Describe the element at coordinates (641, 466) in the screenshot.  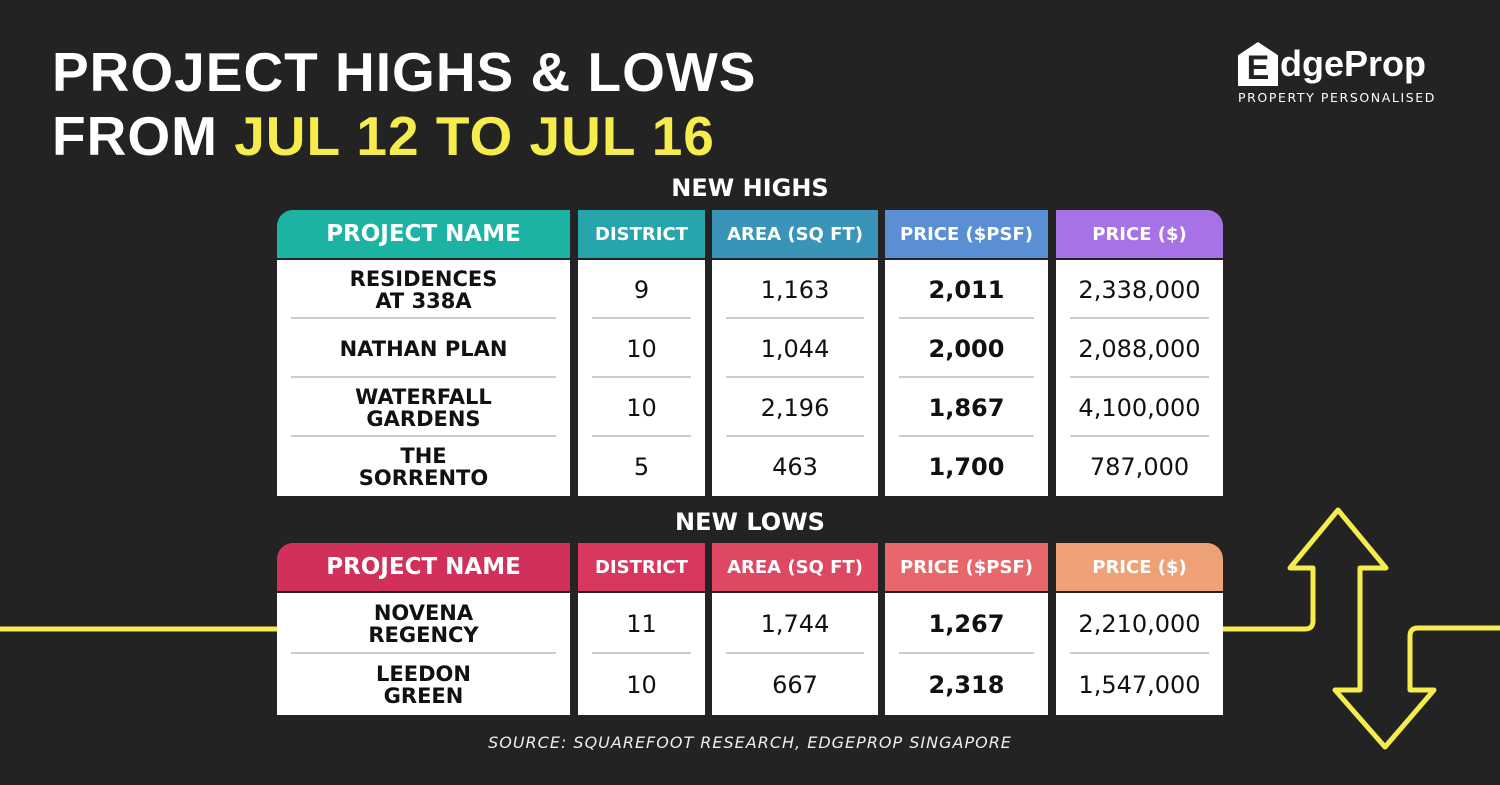
I see `cell-district: 5` at that location.